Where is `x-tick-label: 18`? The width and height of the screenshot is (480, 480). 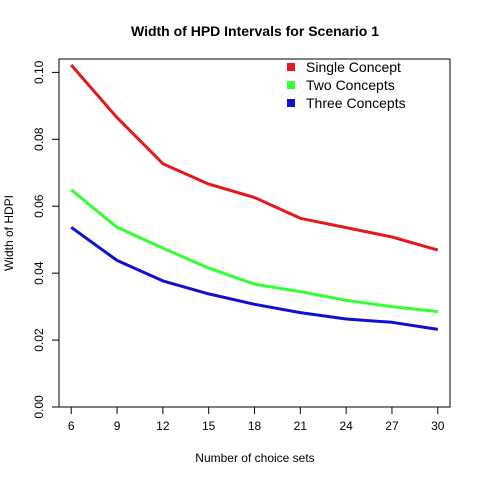 x-tick-label: 18 is located at coordinates (255, 426).